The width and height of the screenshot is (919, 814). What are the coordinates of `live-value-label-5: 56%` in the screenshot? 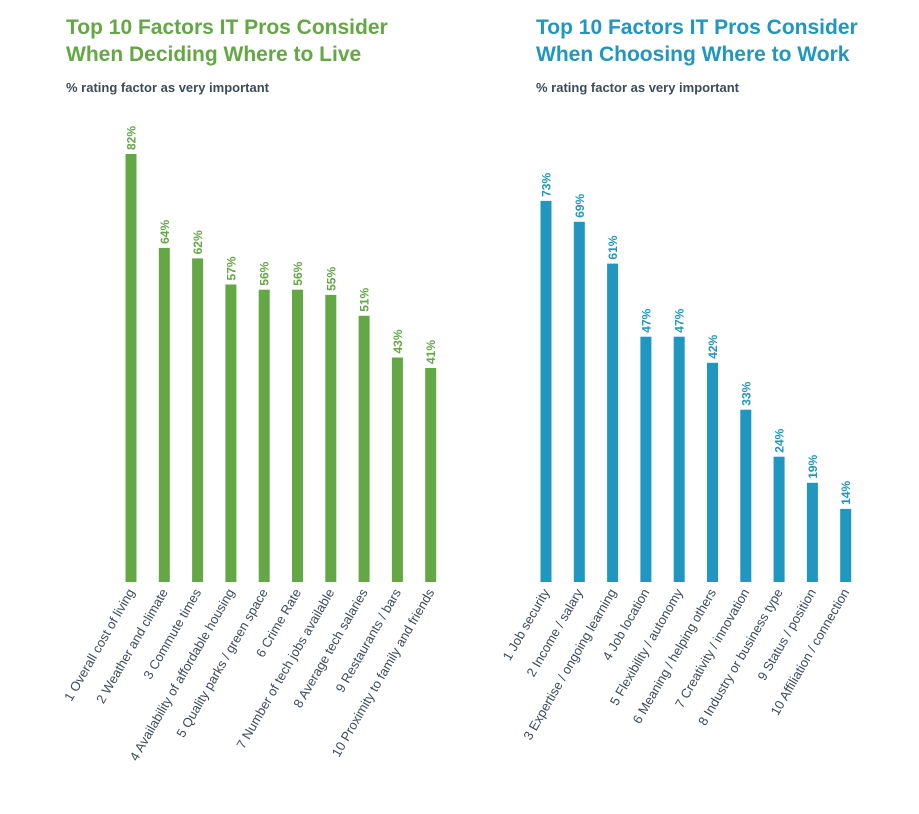 It's located at (265, 273).